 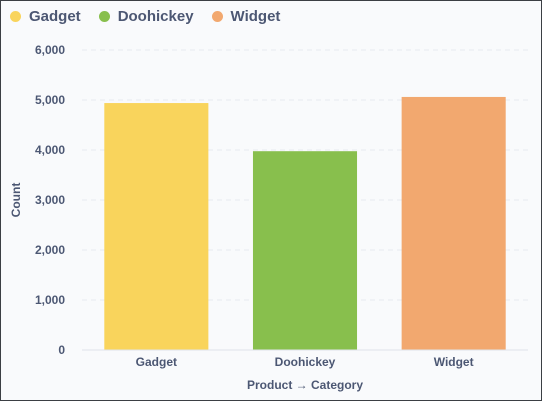 I want to click on y-tick-label: 5,000, so click(x=50, y=100).